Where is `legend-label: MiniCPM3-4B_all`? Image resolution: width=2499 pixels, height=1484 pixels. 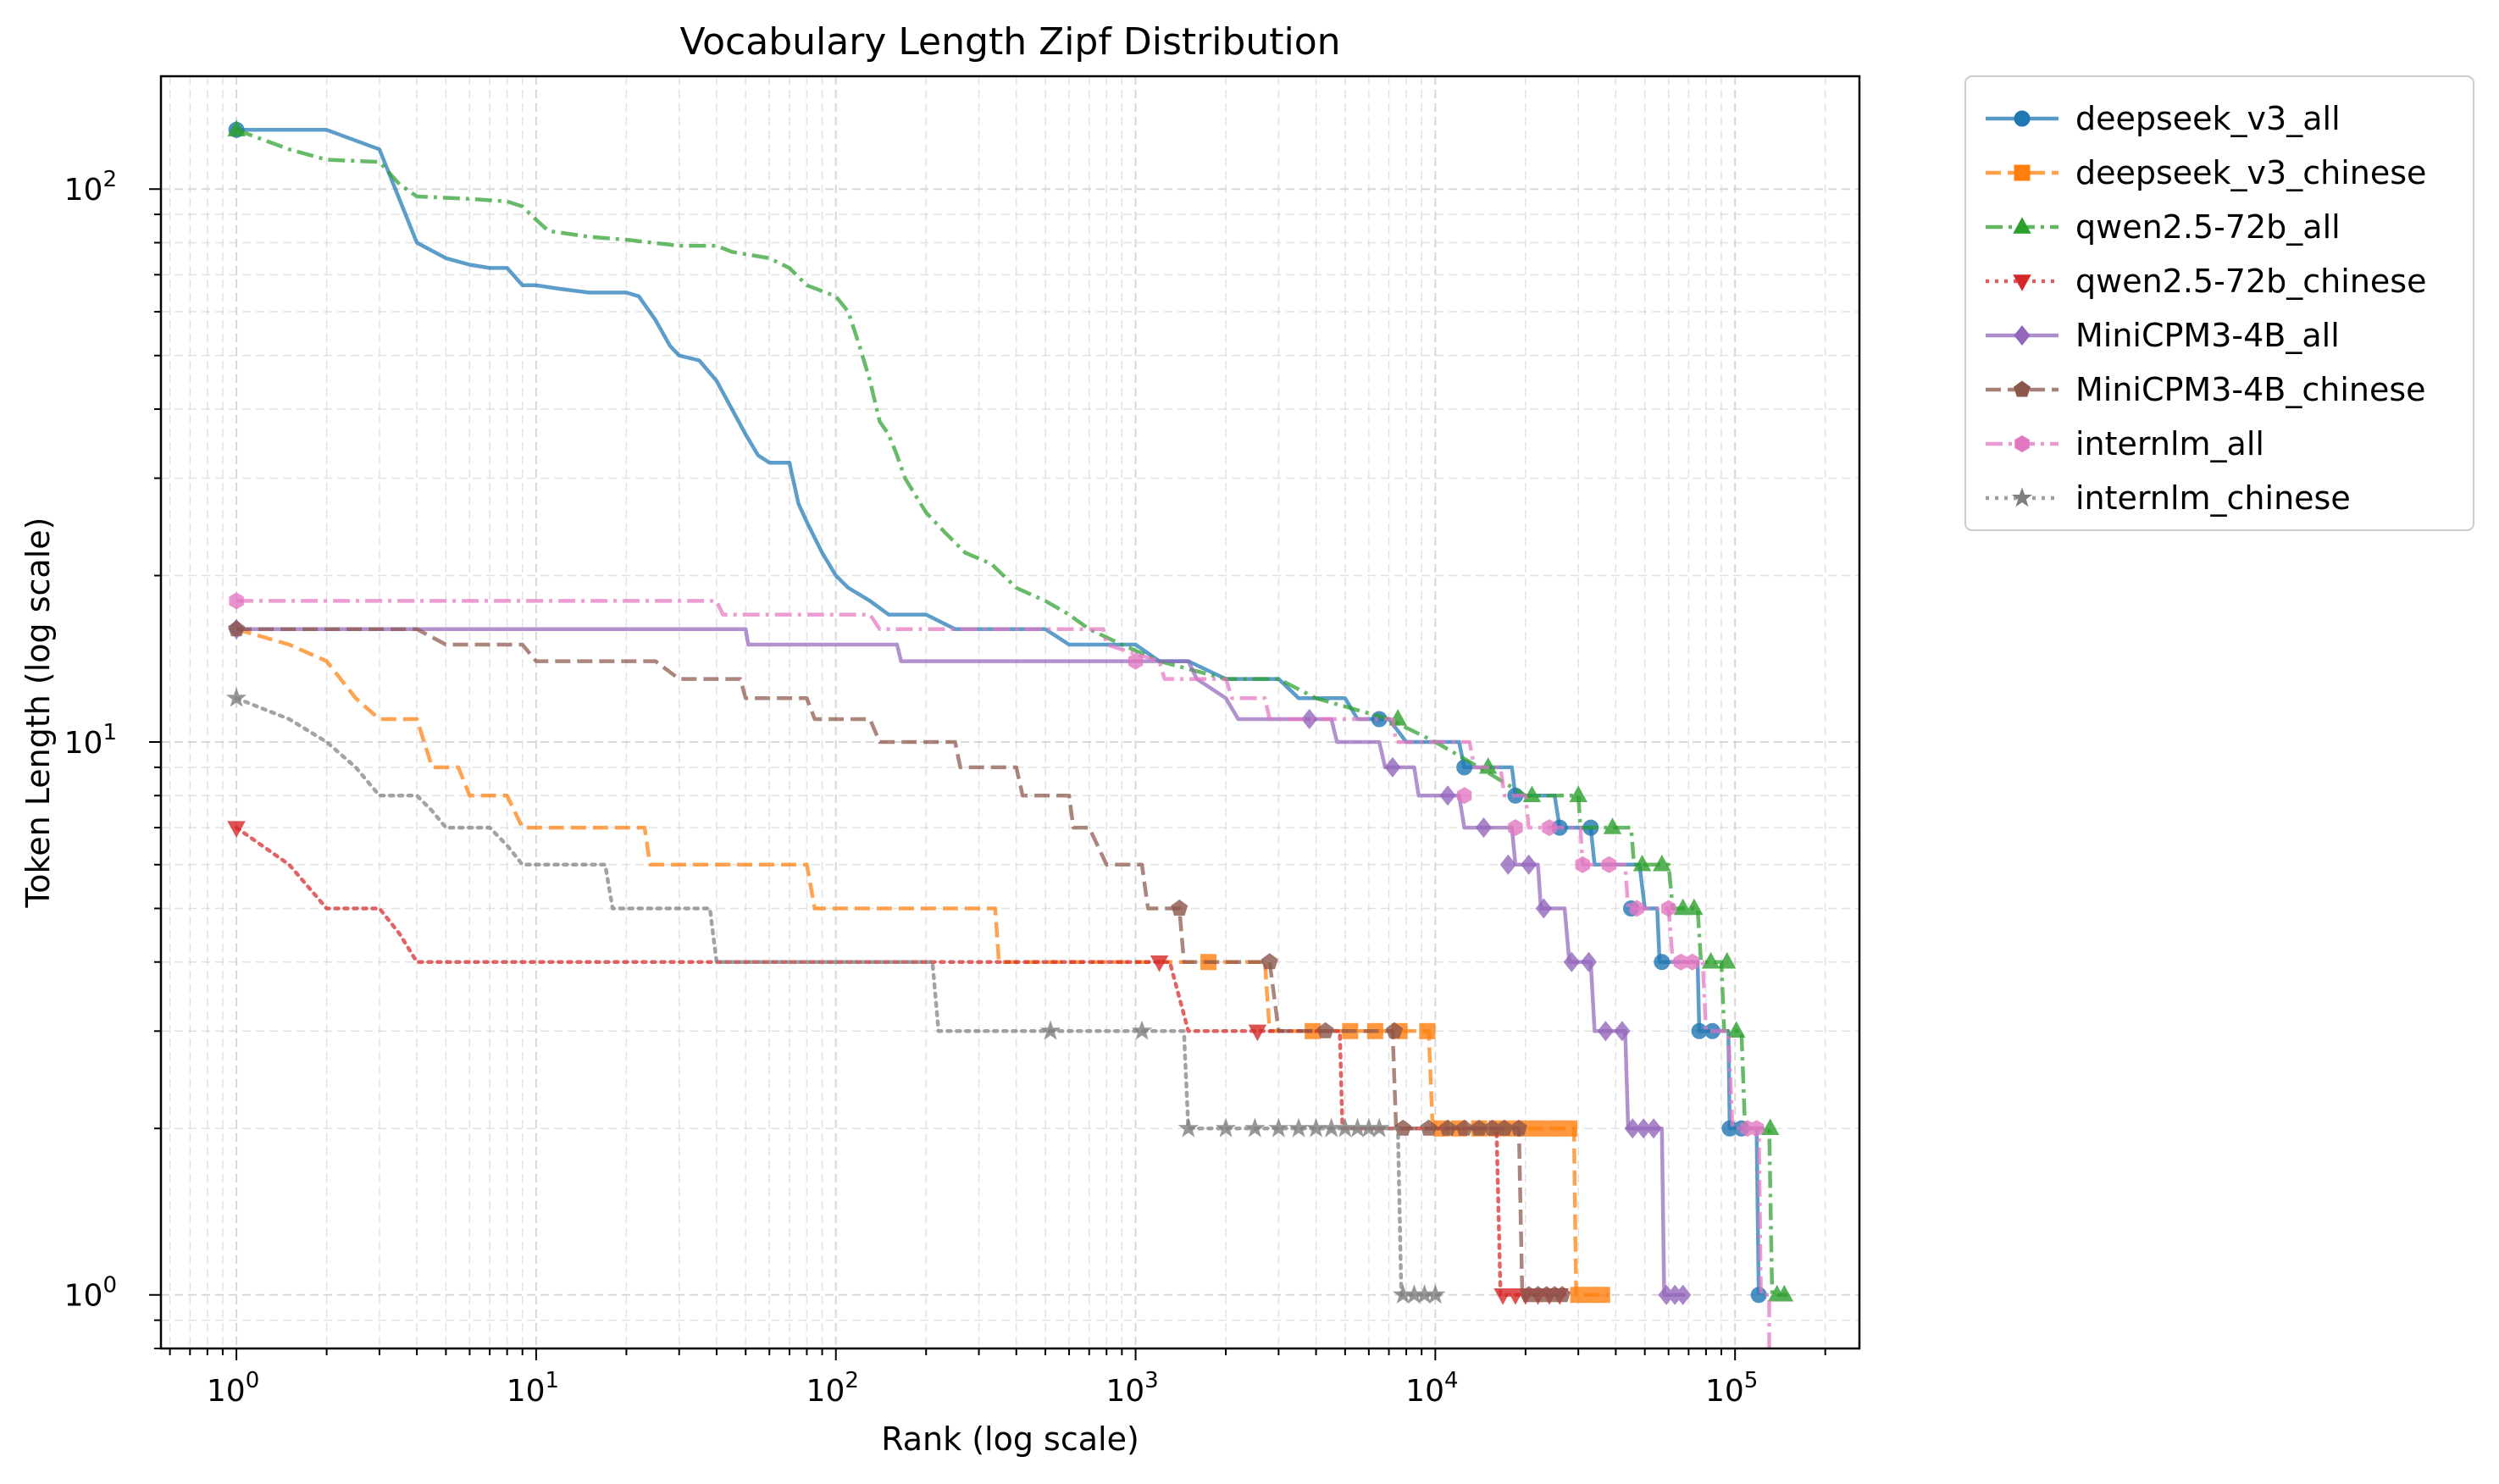 legend-label: MiniCPM3-4B_all is located at coordinates (2207, 335).